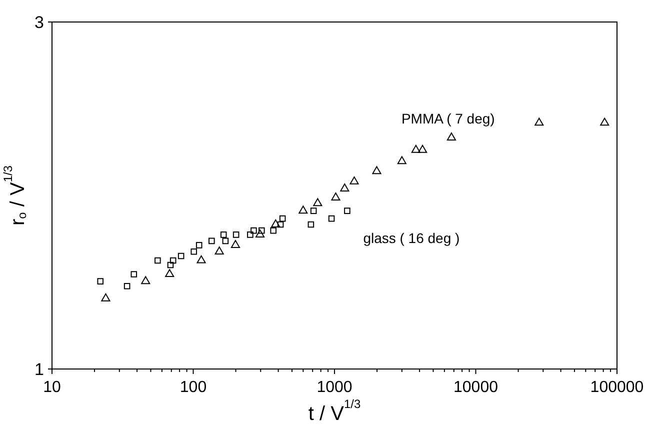 This screenshot has height=428, width=645. What do you see at coordinates (617, 387) in the screenshot?
I see `x-tick-label: 100000` at bounding box center [617, 387].